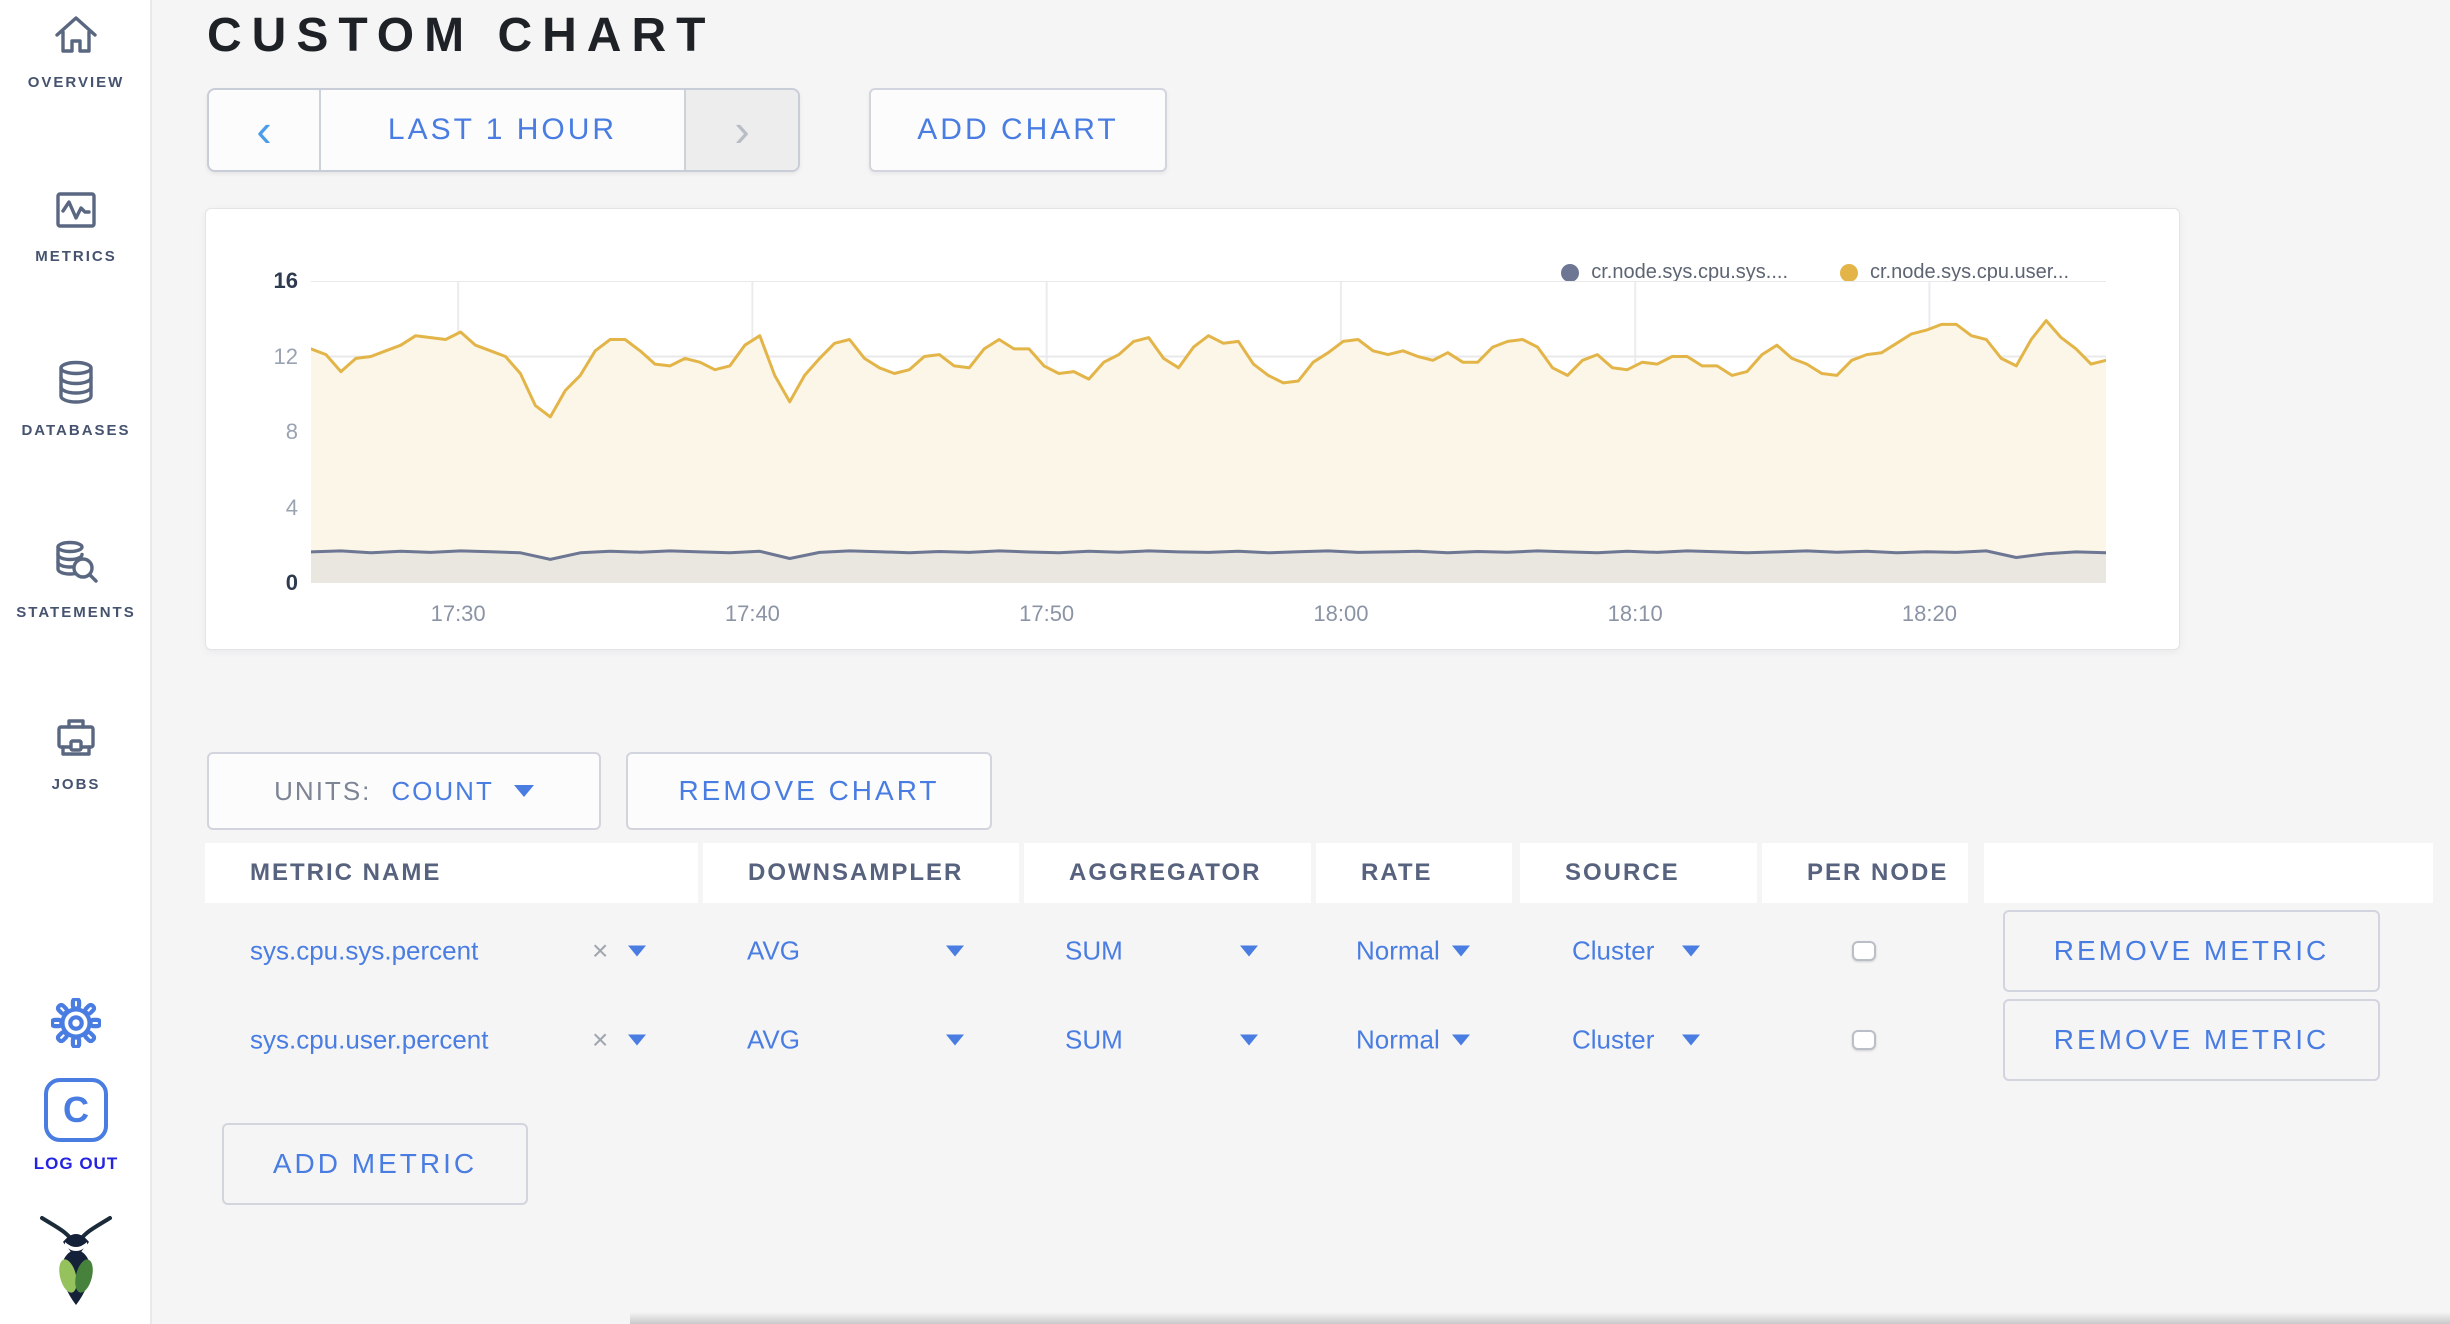 This screenshot has width=2450, height=1324. Describe the element at coordinates (369, 1039) in the screenshot. I see `metric-name-value: sys.cpu.user.percent` at that location.